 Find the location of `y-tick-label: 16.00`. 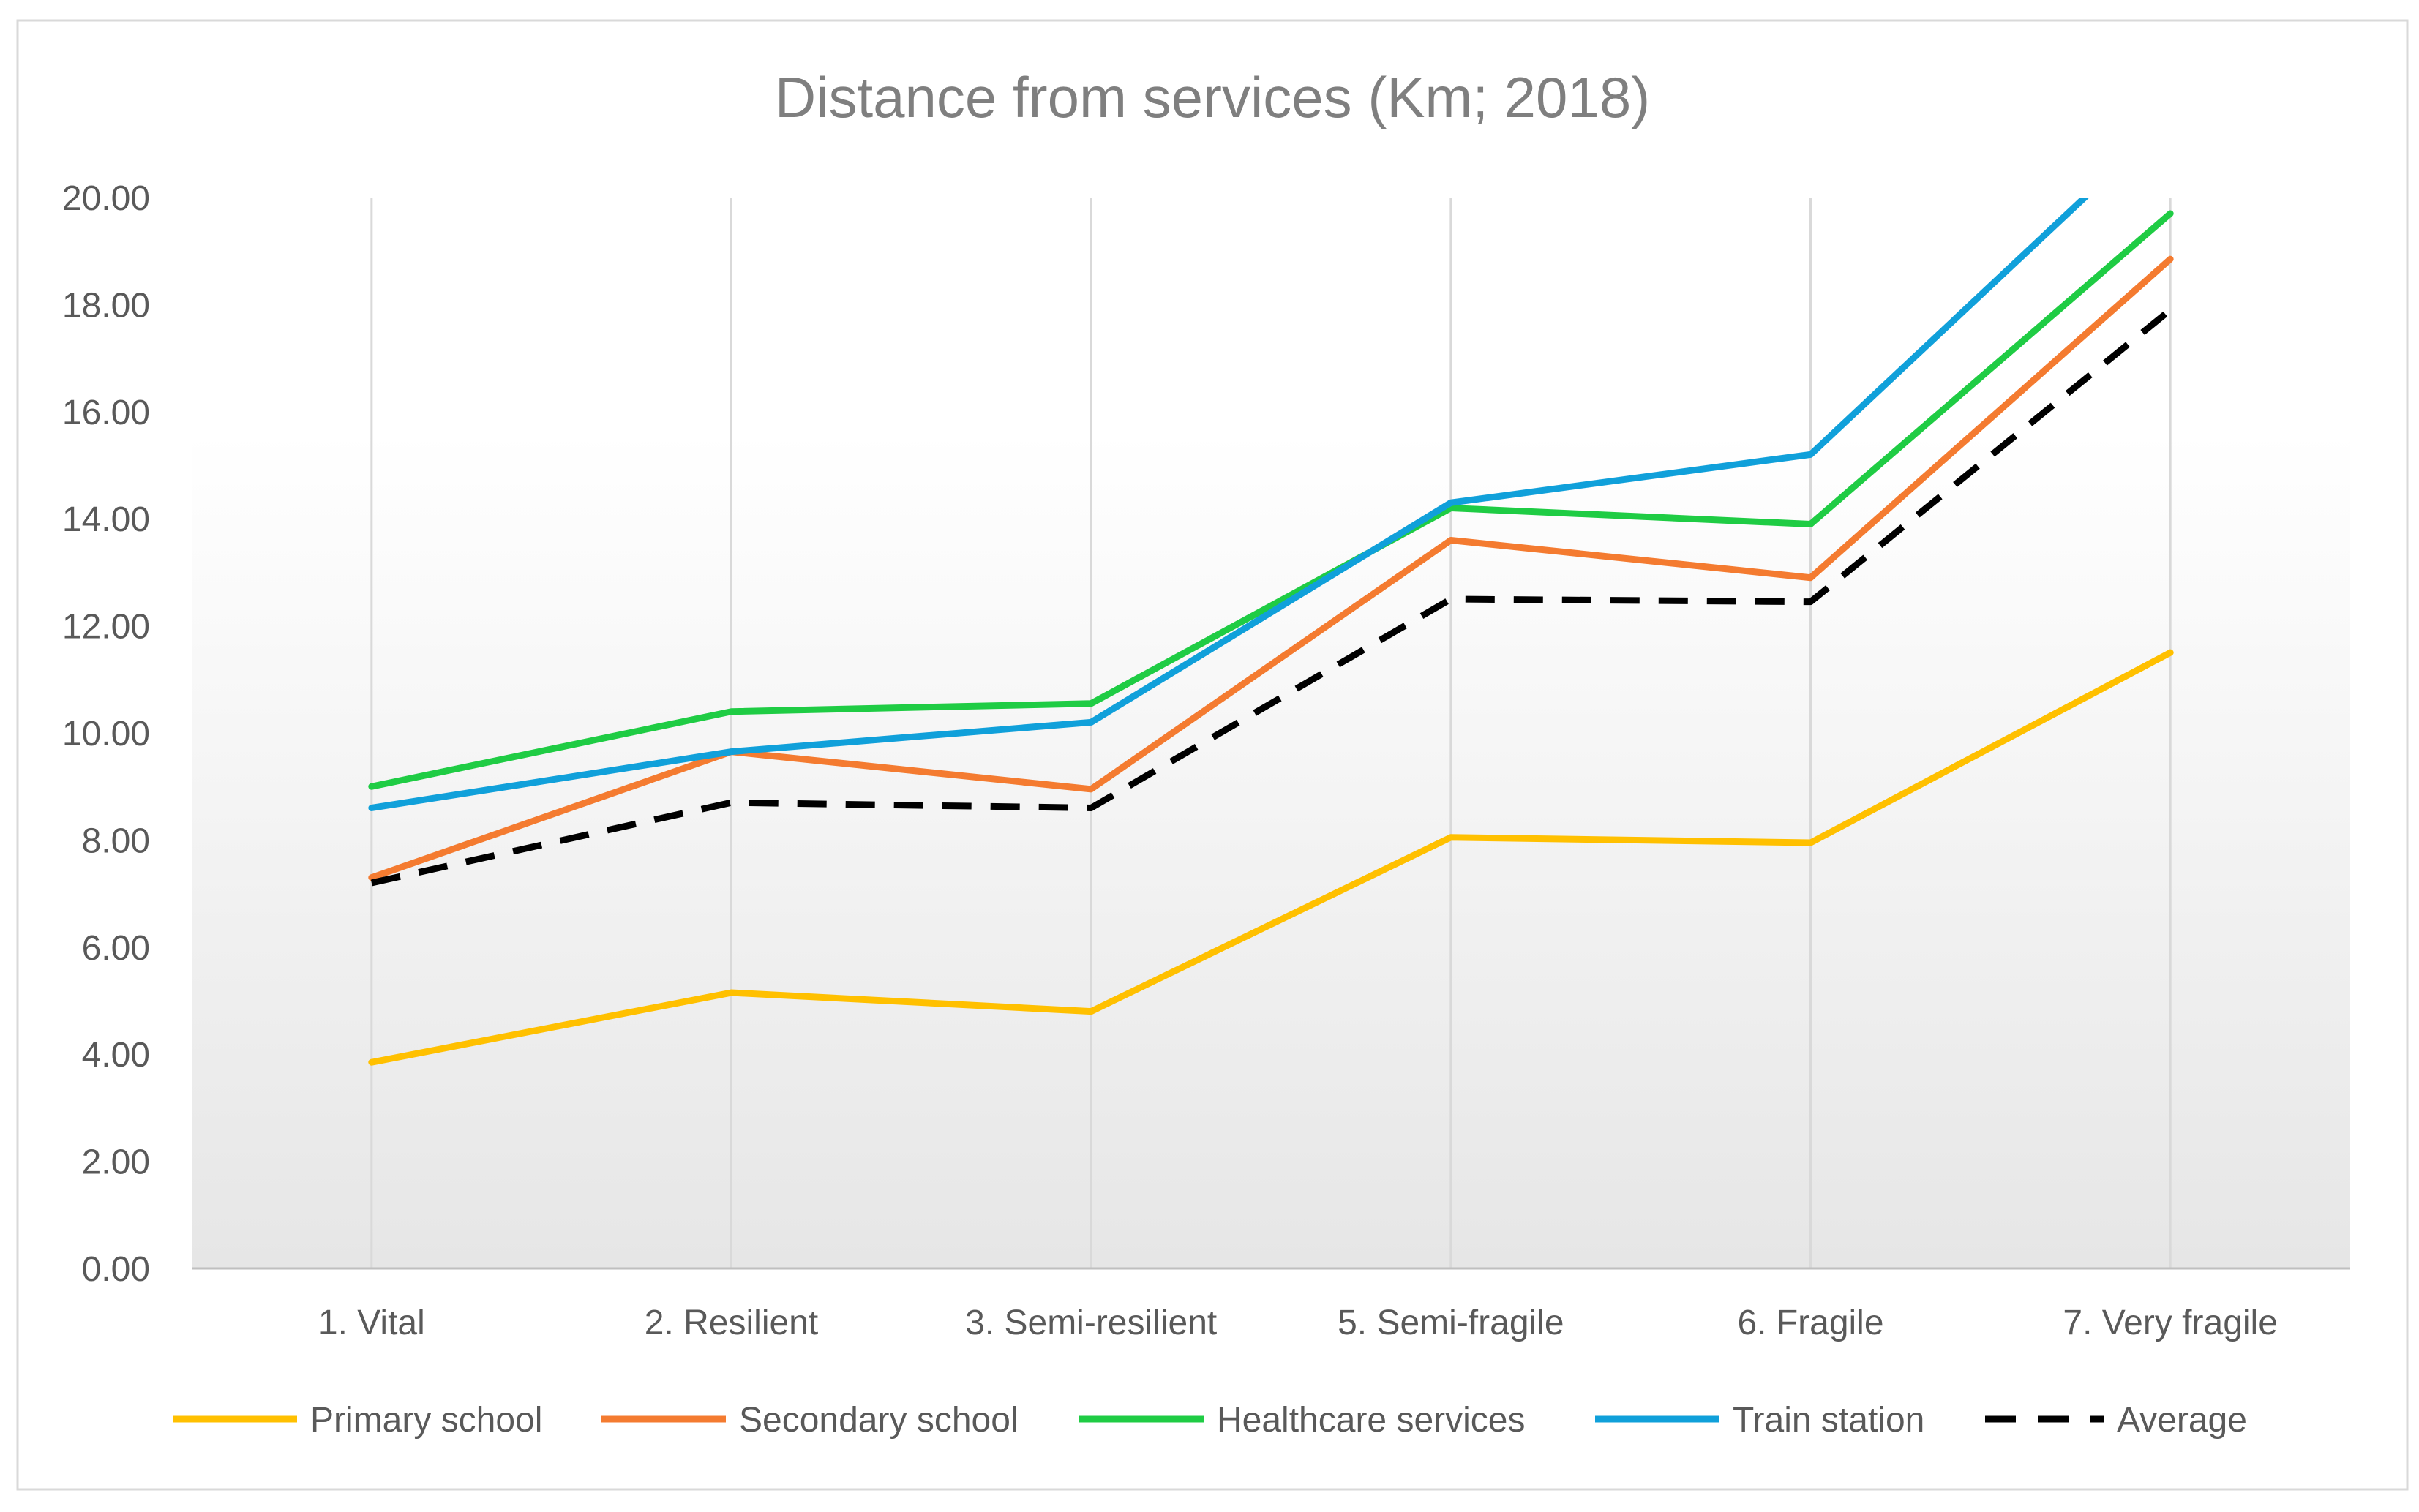

y-tick-label: 16.00 is located at coordinates (106, 413).